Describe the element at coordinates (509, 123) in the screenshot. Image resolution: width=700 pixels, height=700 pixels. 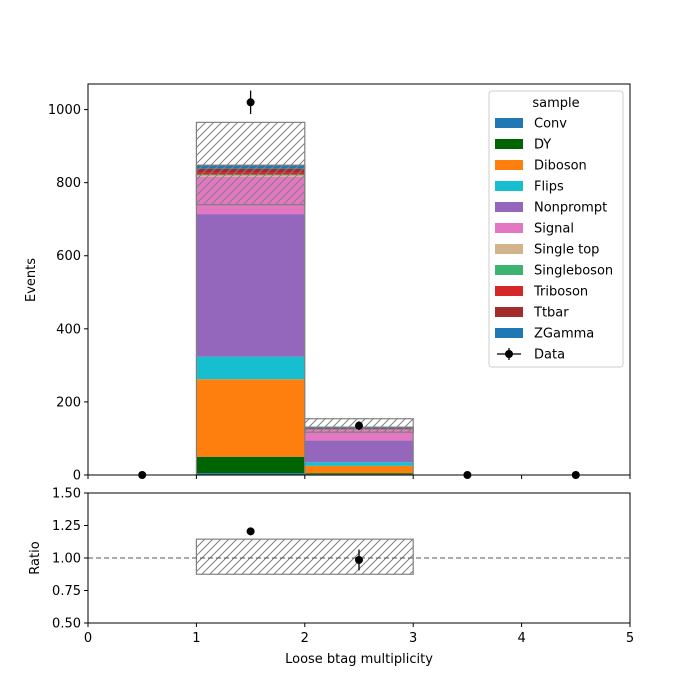
I see `legend-swatch-conv` at that location.